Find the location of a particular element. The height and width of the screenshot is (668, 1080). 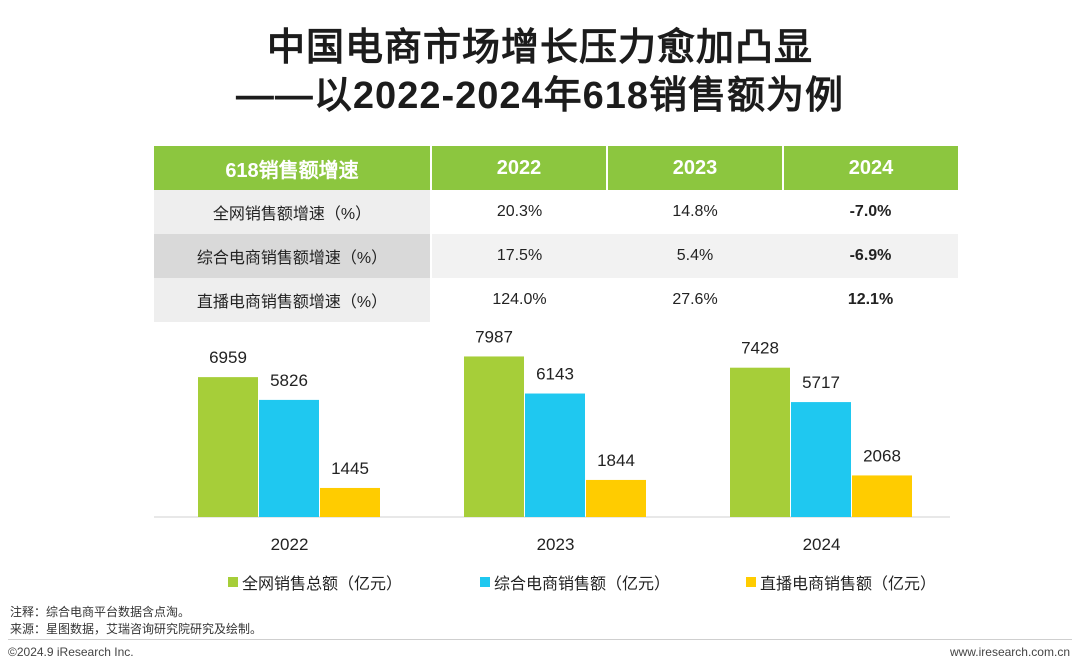

x-tick-label: 2023 is located at coordinates (556, 544).